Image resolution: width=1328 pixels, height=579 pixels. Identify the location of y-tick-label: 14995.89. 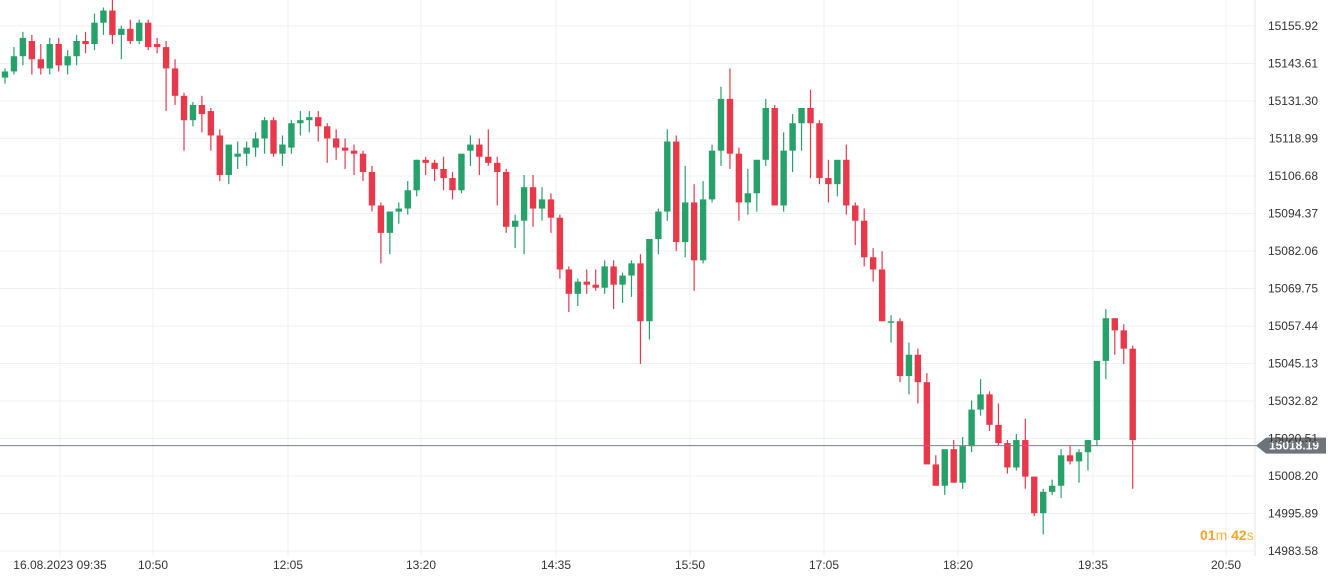
(1293, 514).